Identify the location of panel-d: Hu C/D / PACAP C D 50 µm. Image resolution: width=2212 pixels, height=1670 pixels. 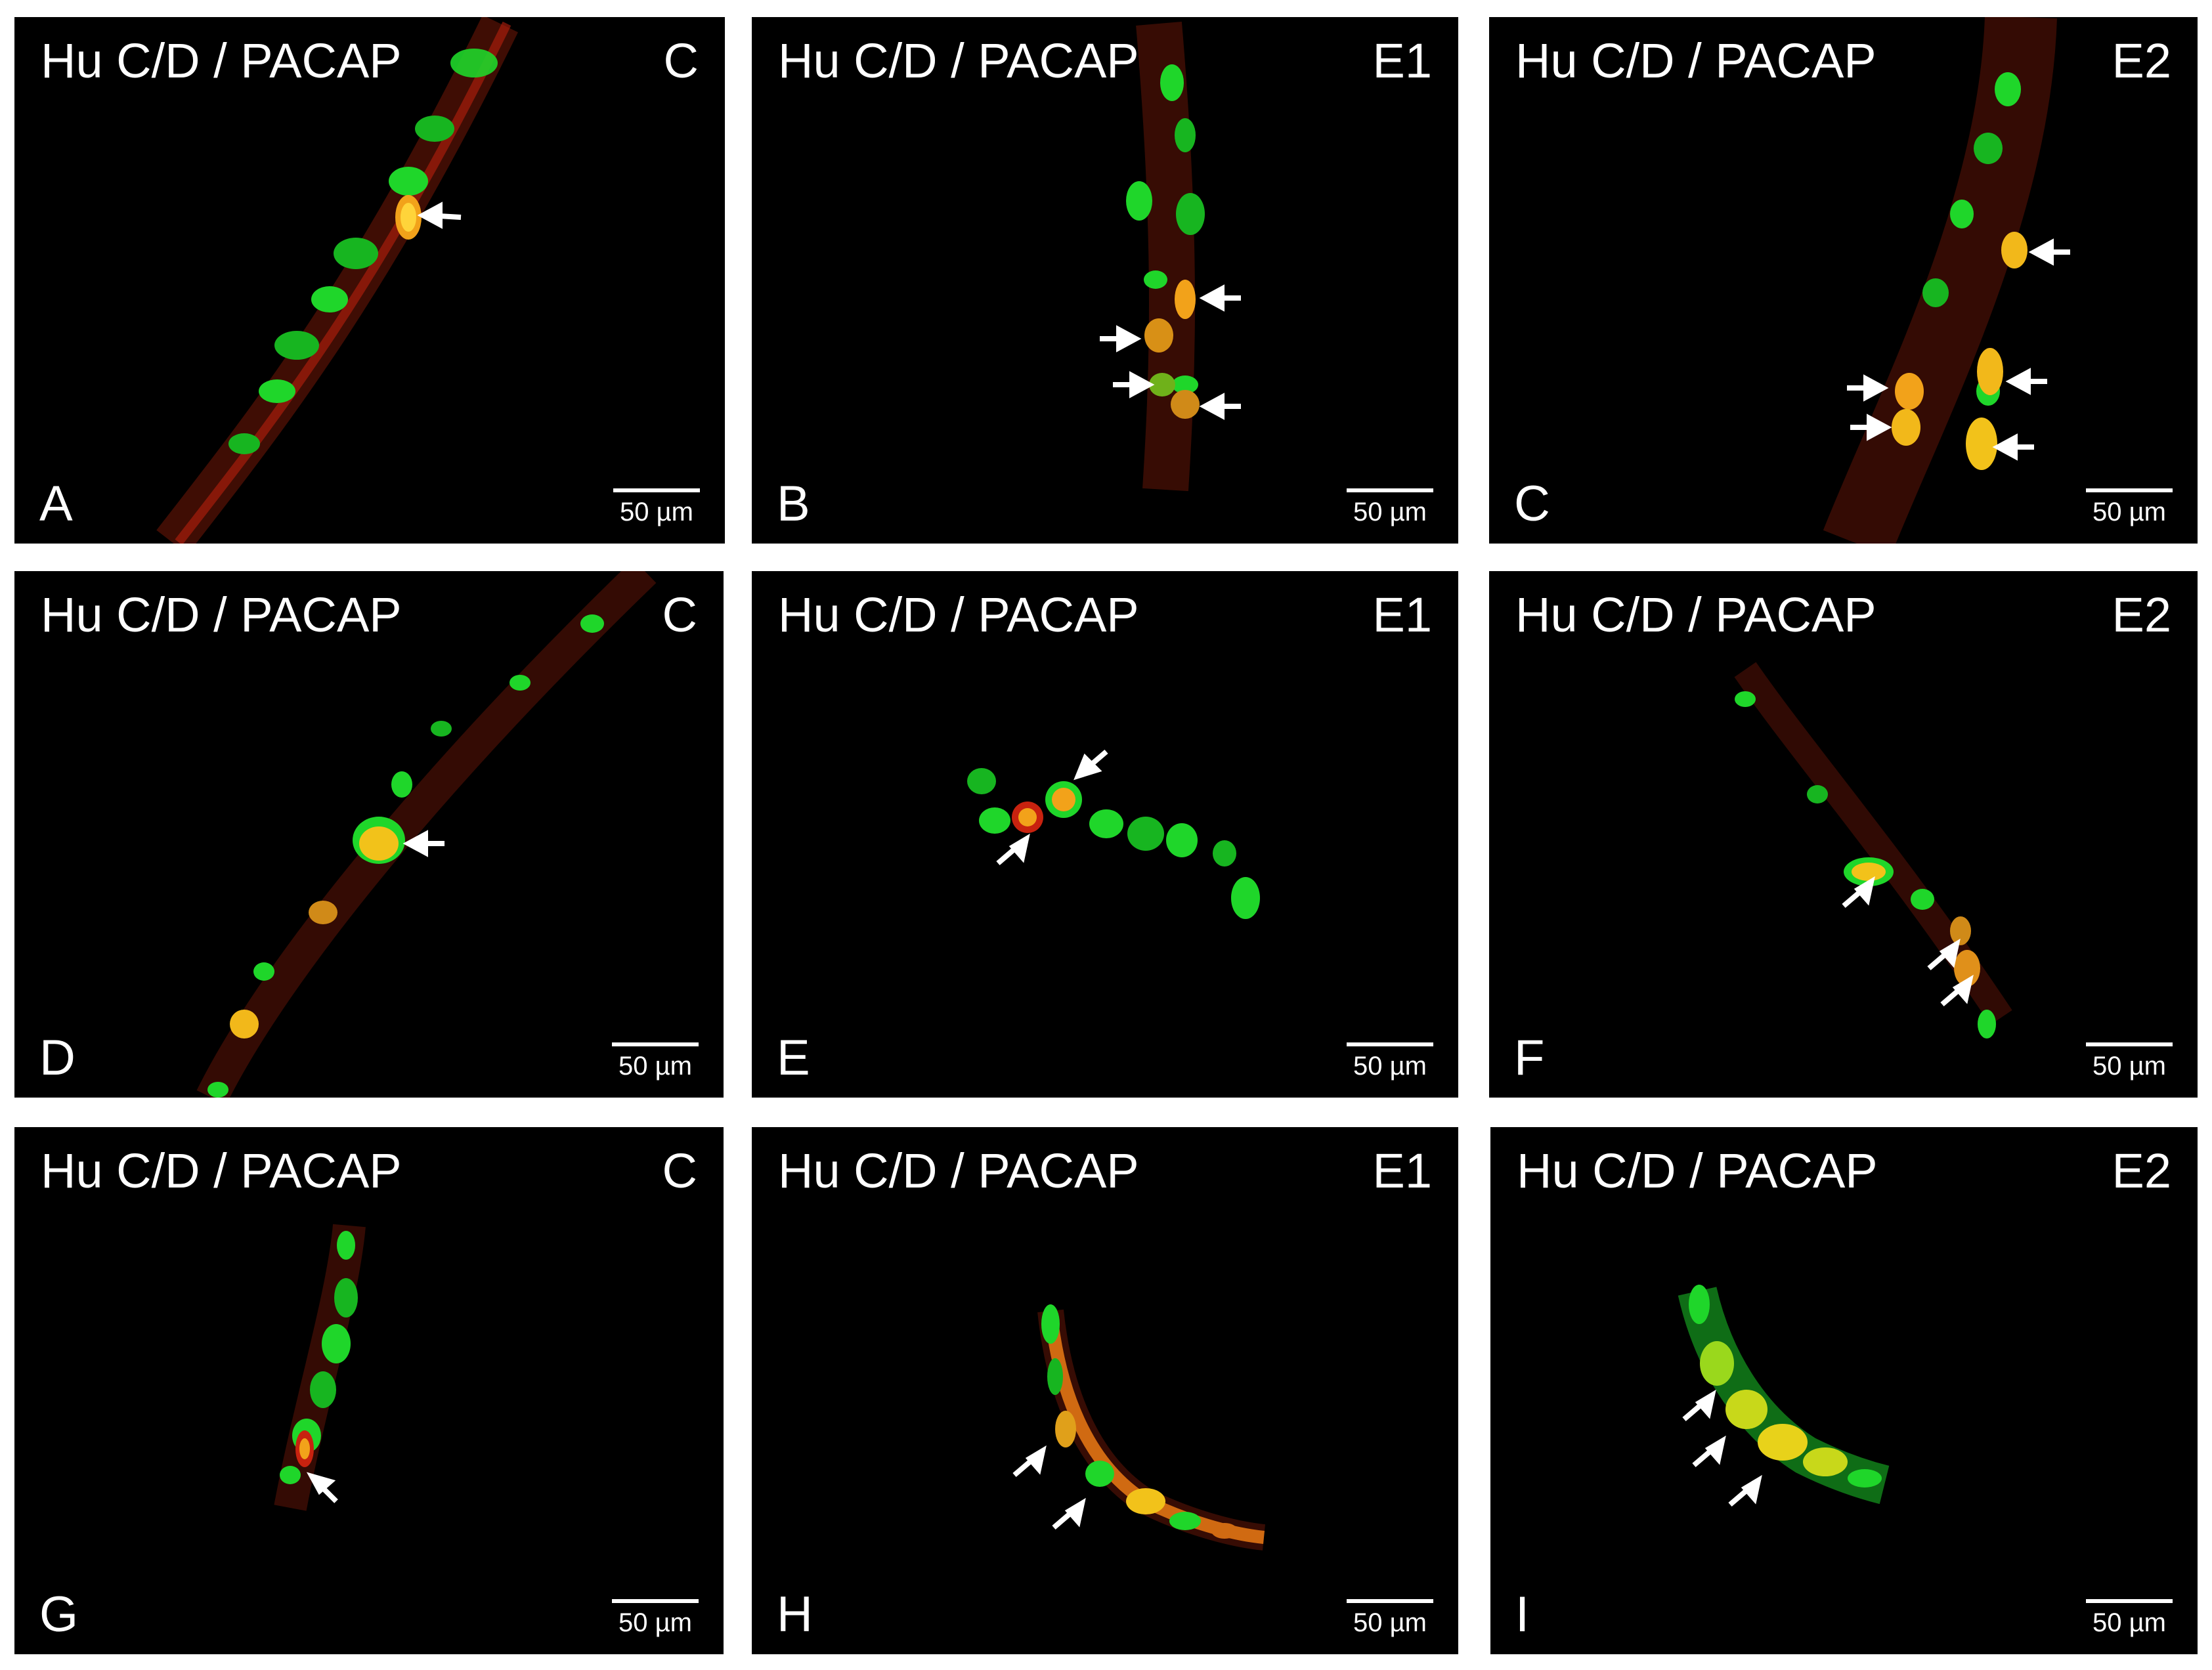
(369, 834).